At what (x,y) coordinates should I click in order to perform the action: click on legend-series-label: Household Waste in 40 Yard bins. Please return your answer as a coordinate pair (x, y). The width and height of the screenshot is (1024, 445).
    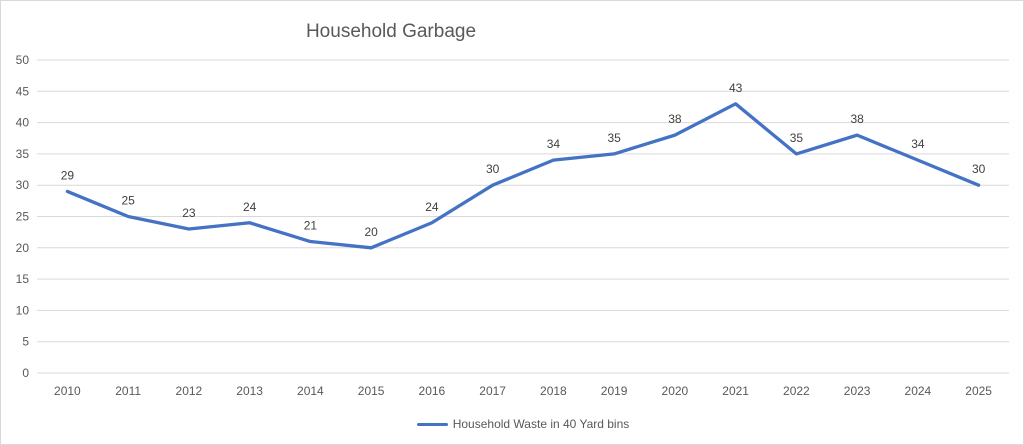
    Looking at the image, I should click on (541, 424).